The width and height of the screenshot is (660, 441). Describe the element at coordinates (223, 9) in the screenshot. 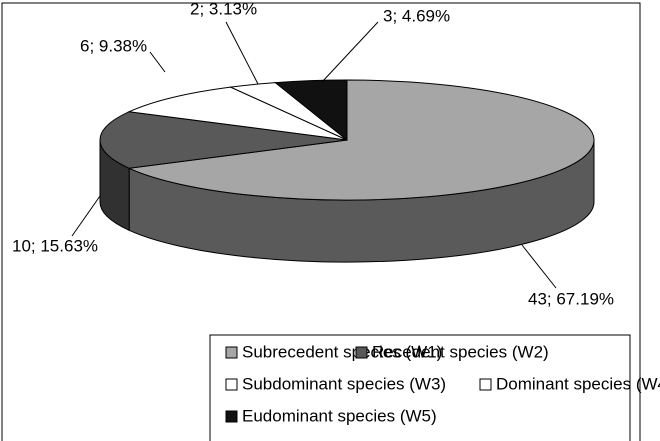

I see `data-label: 2; 3.13%` at that location.